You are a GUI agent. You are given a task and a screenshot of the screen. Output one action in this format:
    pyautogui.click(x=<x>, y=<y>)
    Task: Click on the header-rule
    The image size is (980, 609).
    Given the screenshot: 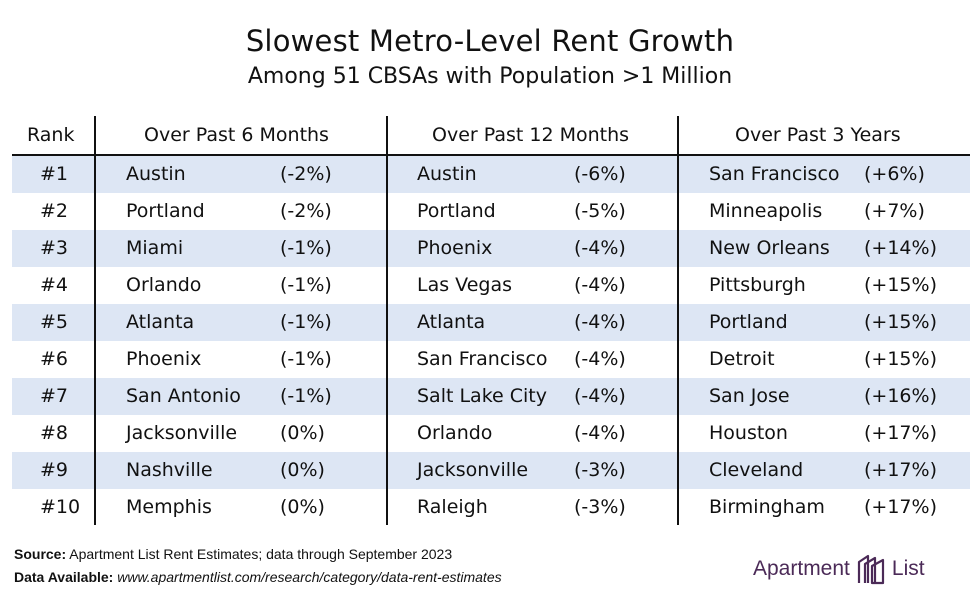 What is the action you would take?
    pyautogui.click(x=491, y=155)
    